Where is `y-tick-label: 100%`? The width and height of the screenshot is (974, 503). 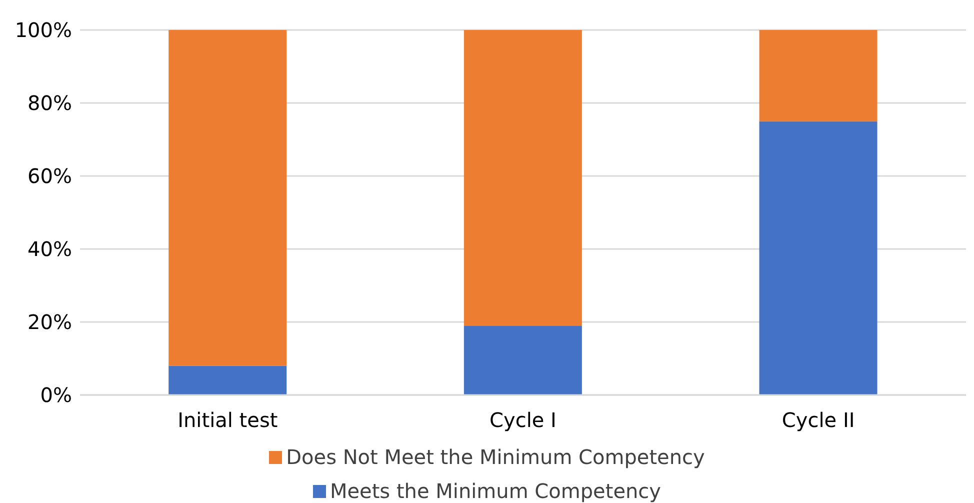
y-tick-label: 100% is located at coordinates (43, 30).